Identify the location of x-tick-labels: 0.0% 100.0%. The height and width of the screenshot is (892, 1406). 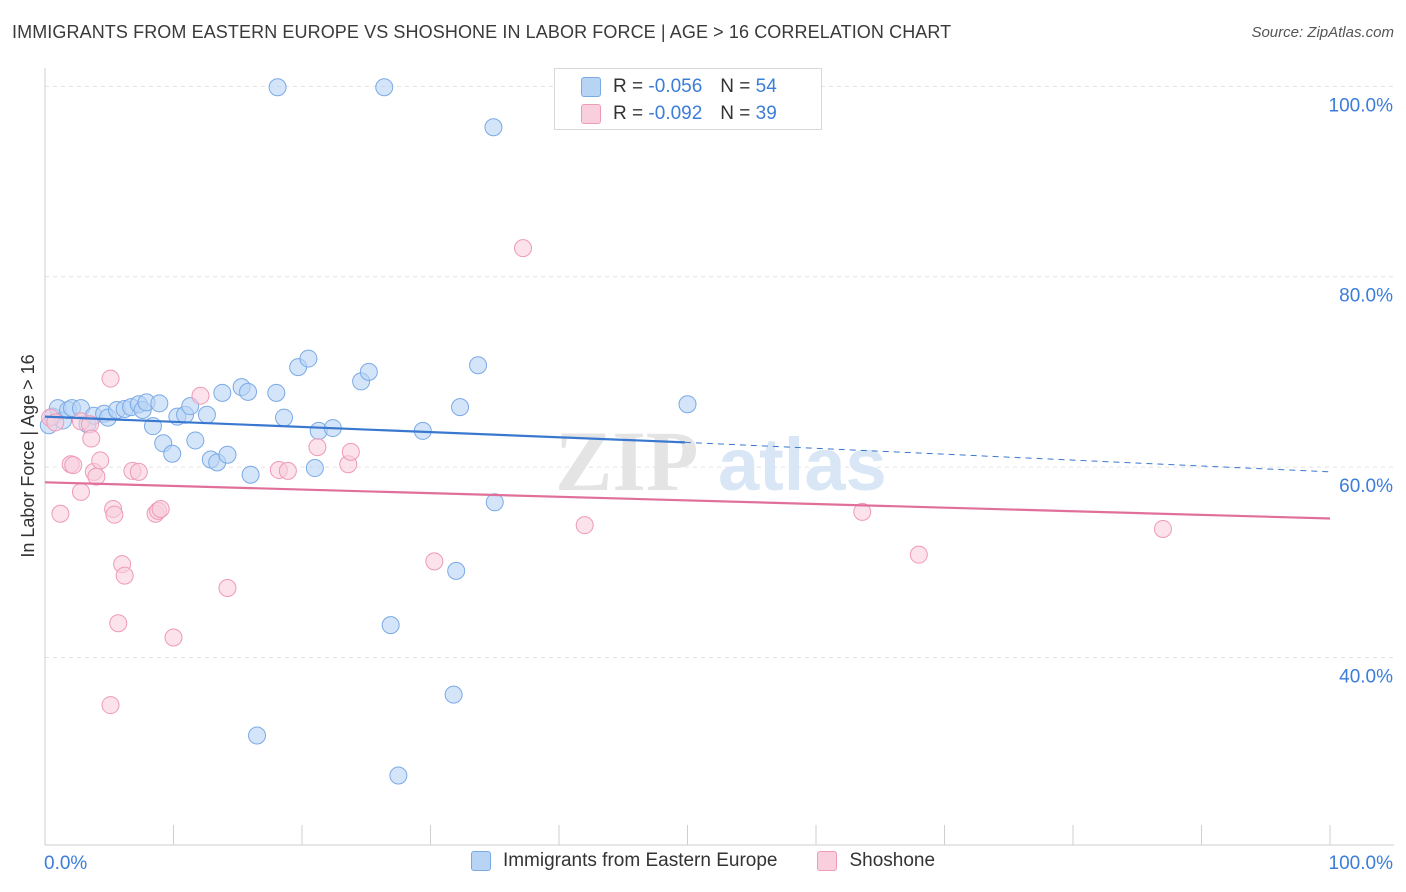
(718, 863).